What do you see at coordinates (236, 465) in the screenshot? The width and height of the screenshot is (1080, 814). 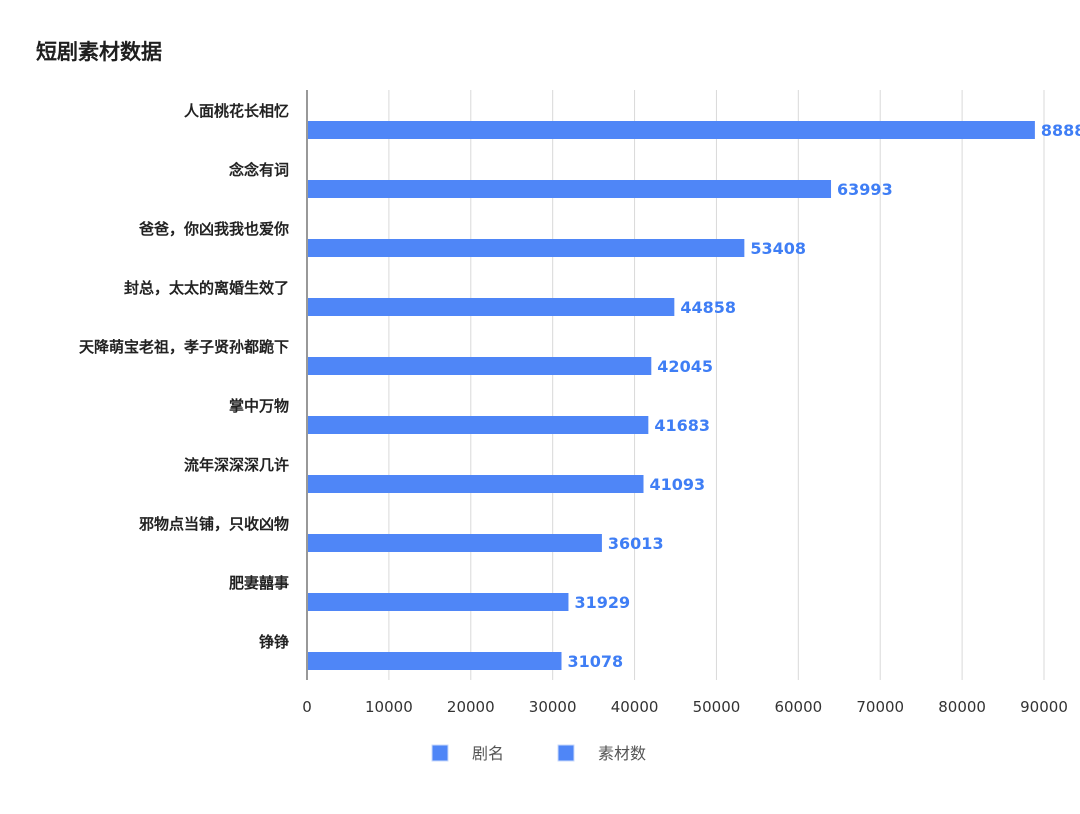 I see `category-label: 流年深深深几许` at bounding box center [236, 465].